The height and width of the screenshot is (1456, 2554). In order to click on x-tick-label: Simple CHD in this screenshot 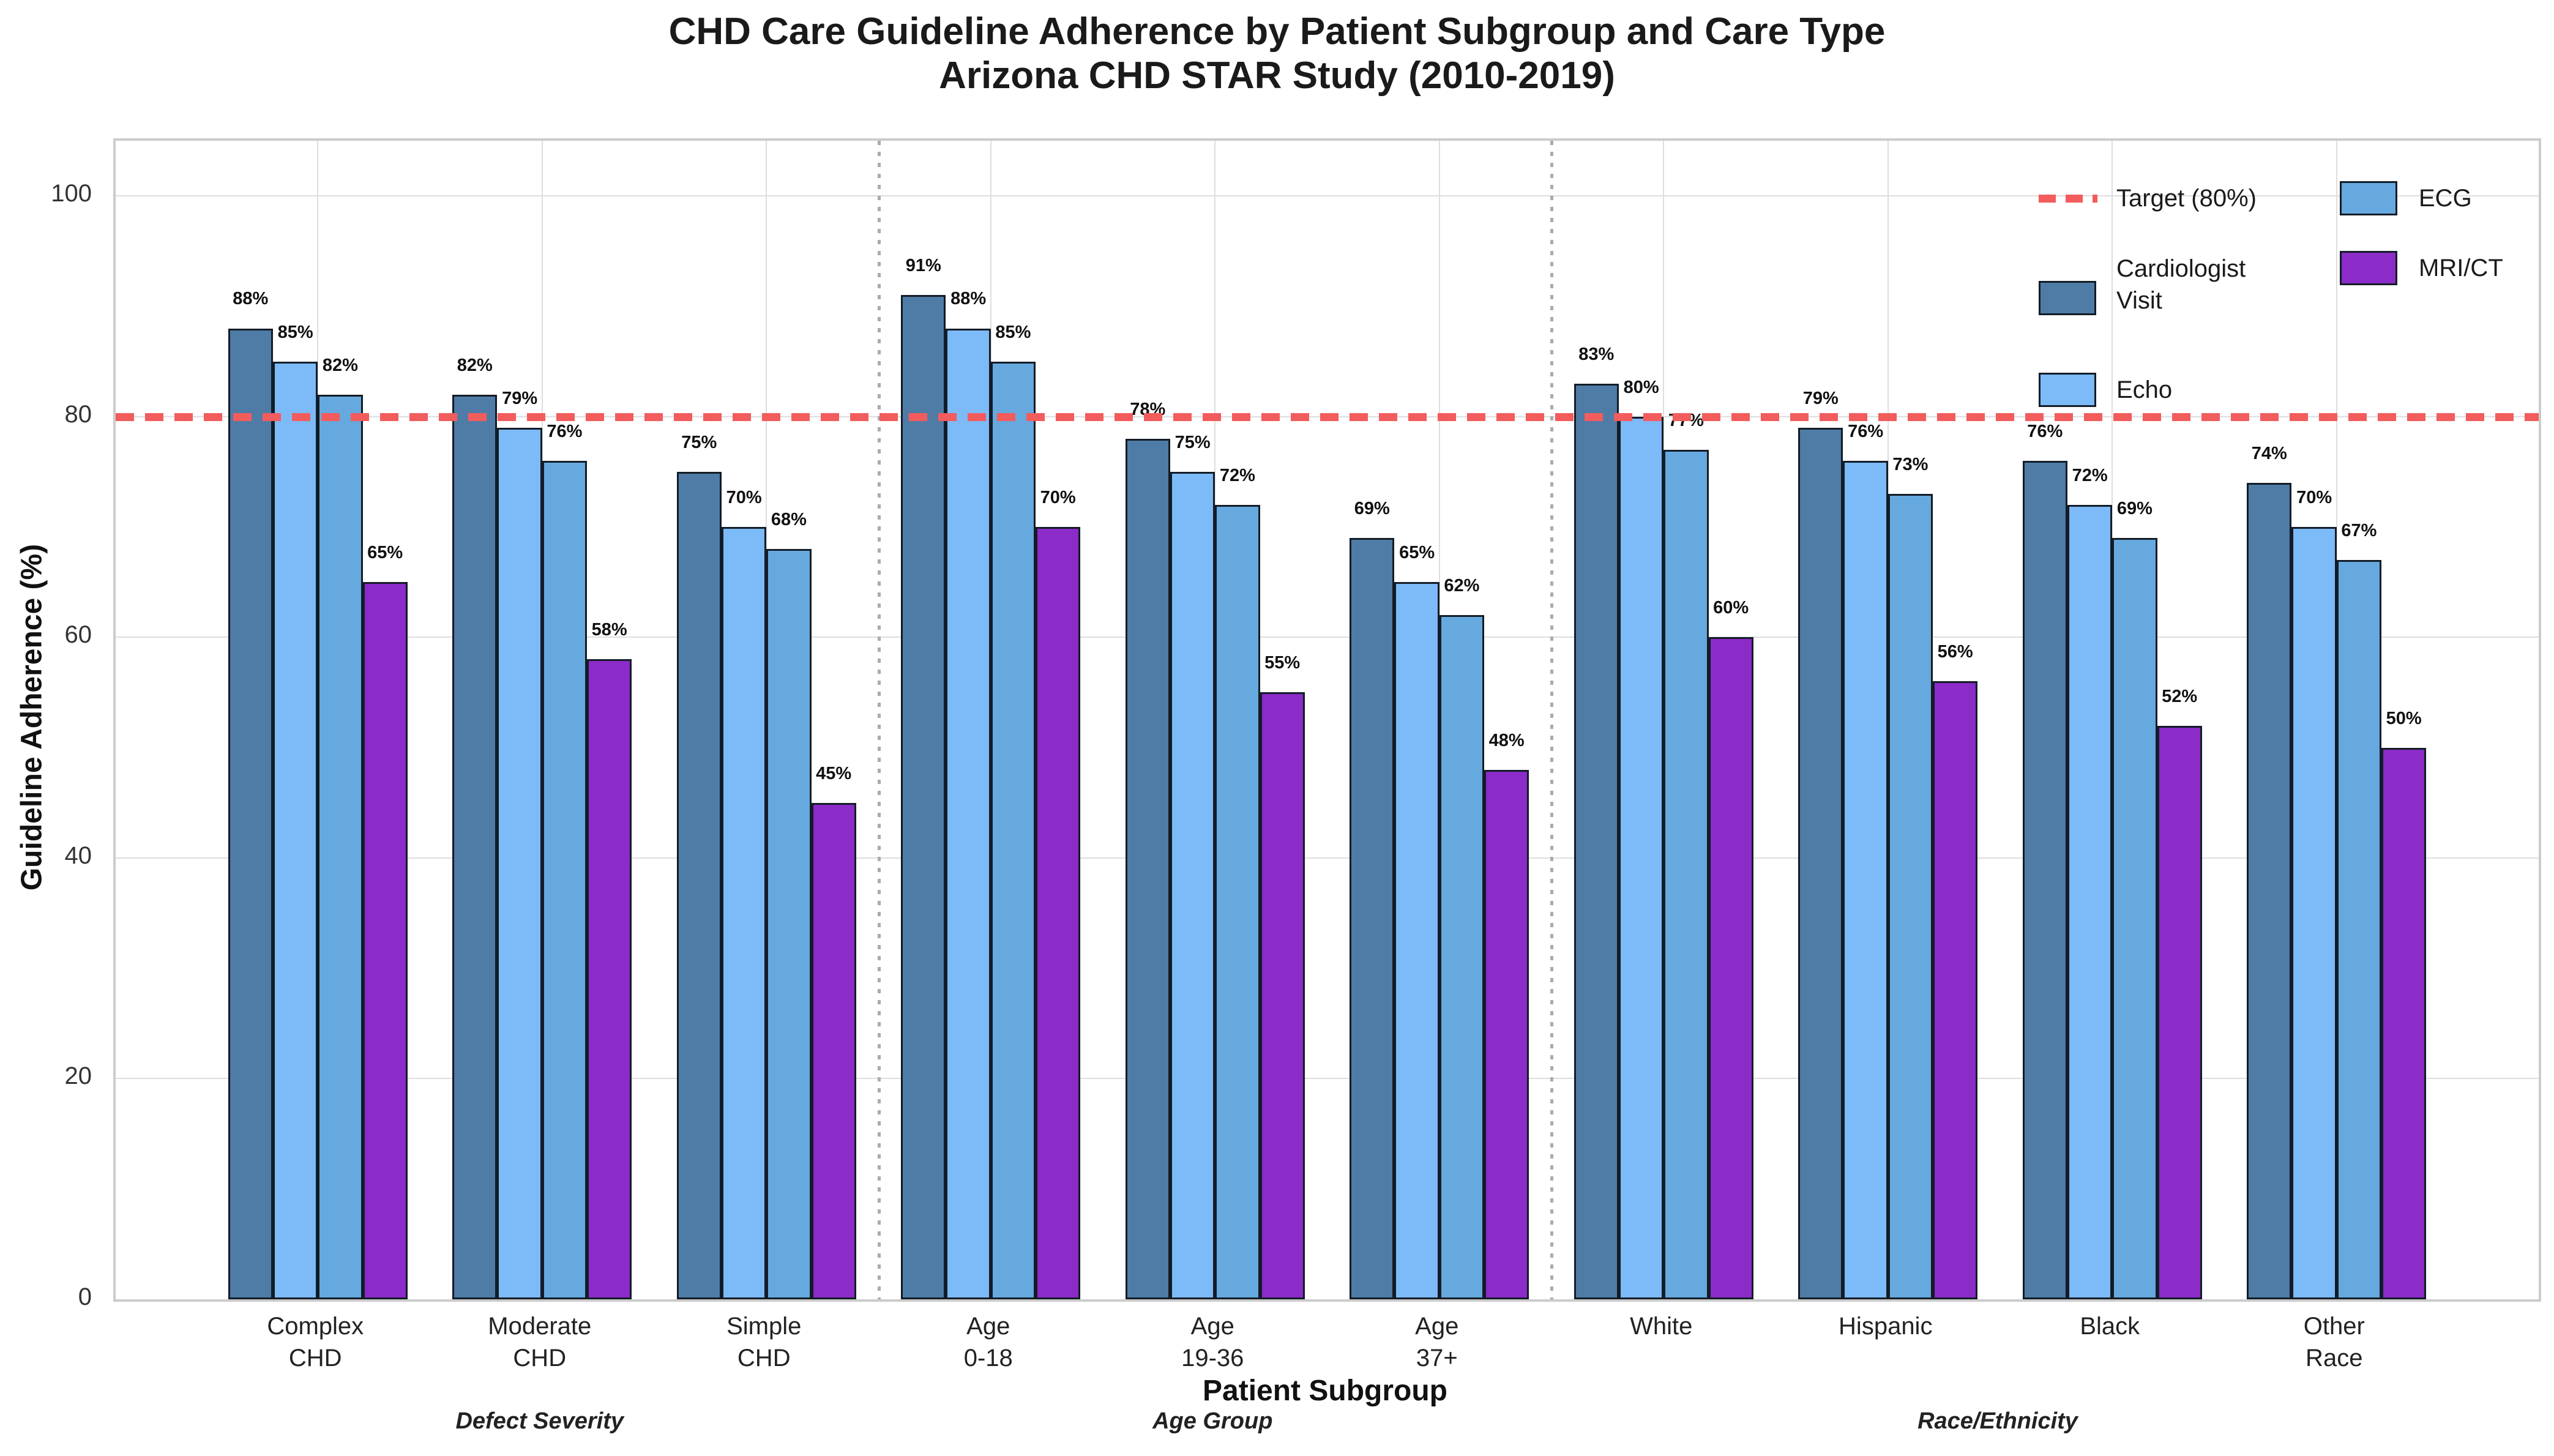, I will do `click(764, 1342)`.